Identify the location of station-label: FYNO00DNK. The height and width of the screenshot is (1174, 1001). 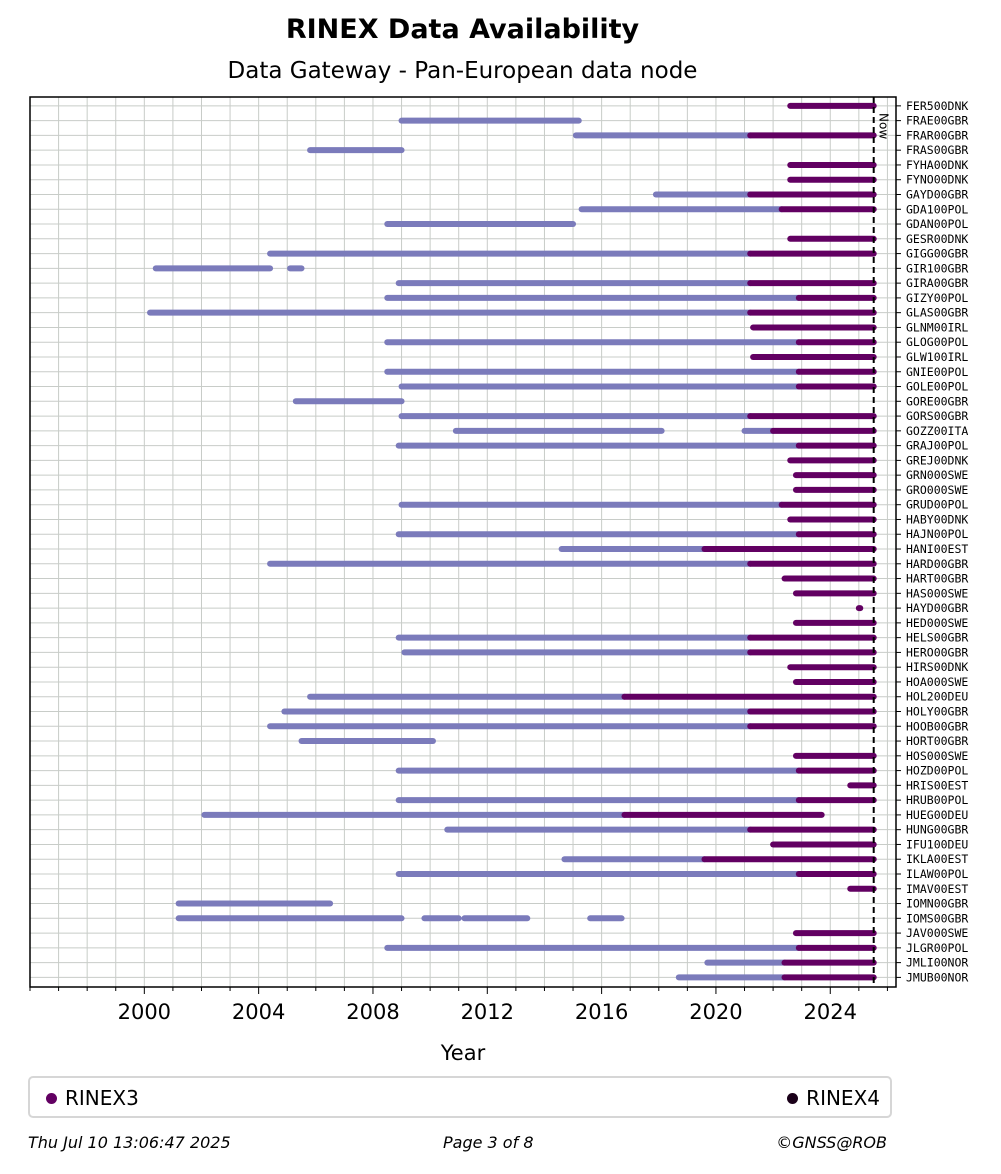
(937, 180).